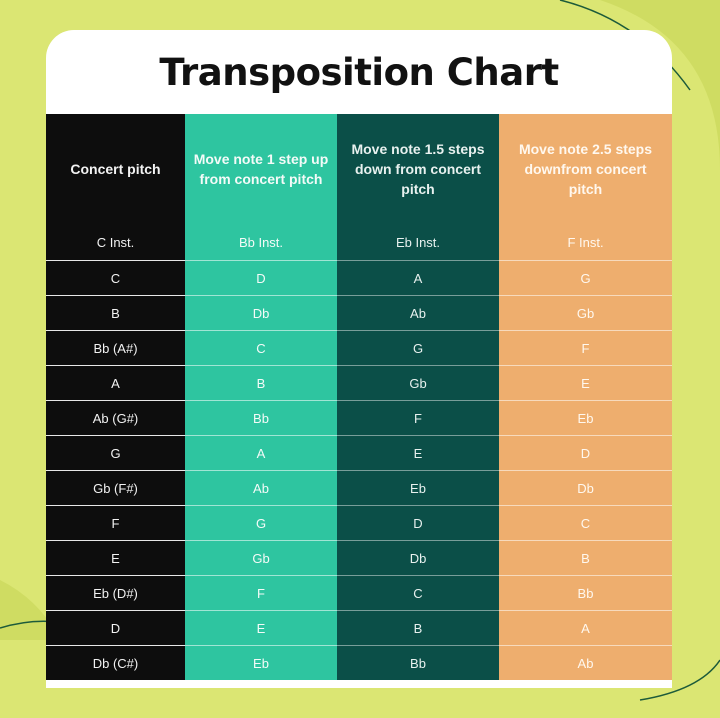 The image size is (720, 718). I want to click on eb-instrument-cell: G, so click(418, 348).